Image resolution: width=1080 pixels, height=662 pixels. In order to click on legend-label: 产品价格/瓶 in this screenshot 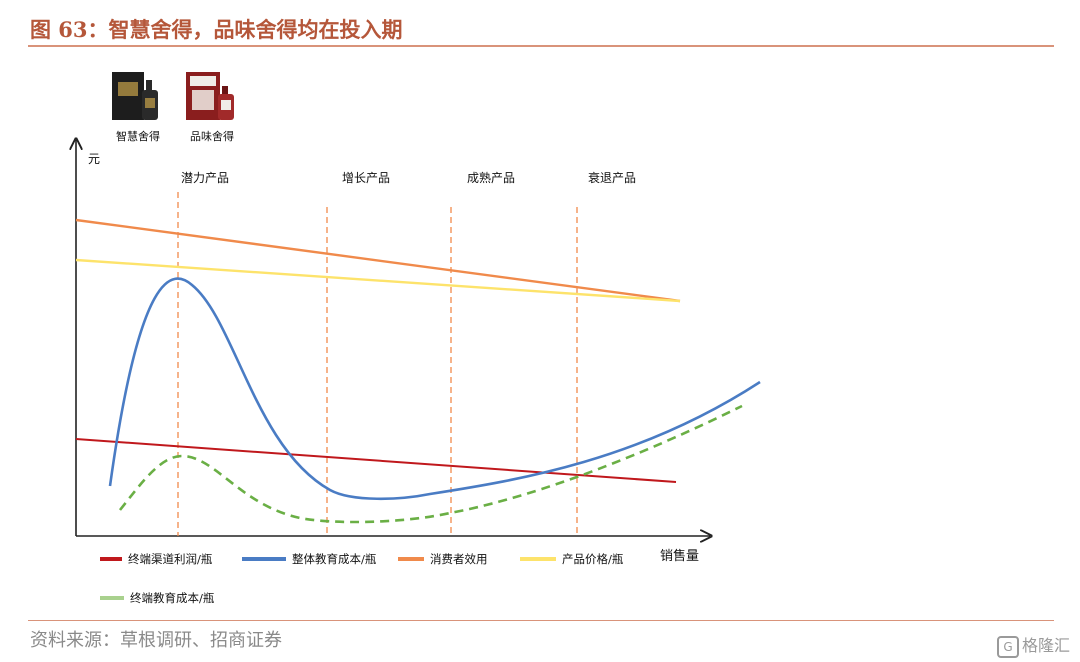, I will do `click(593, 559)`.